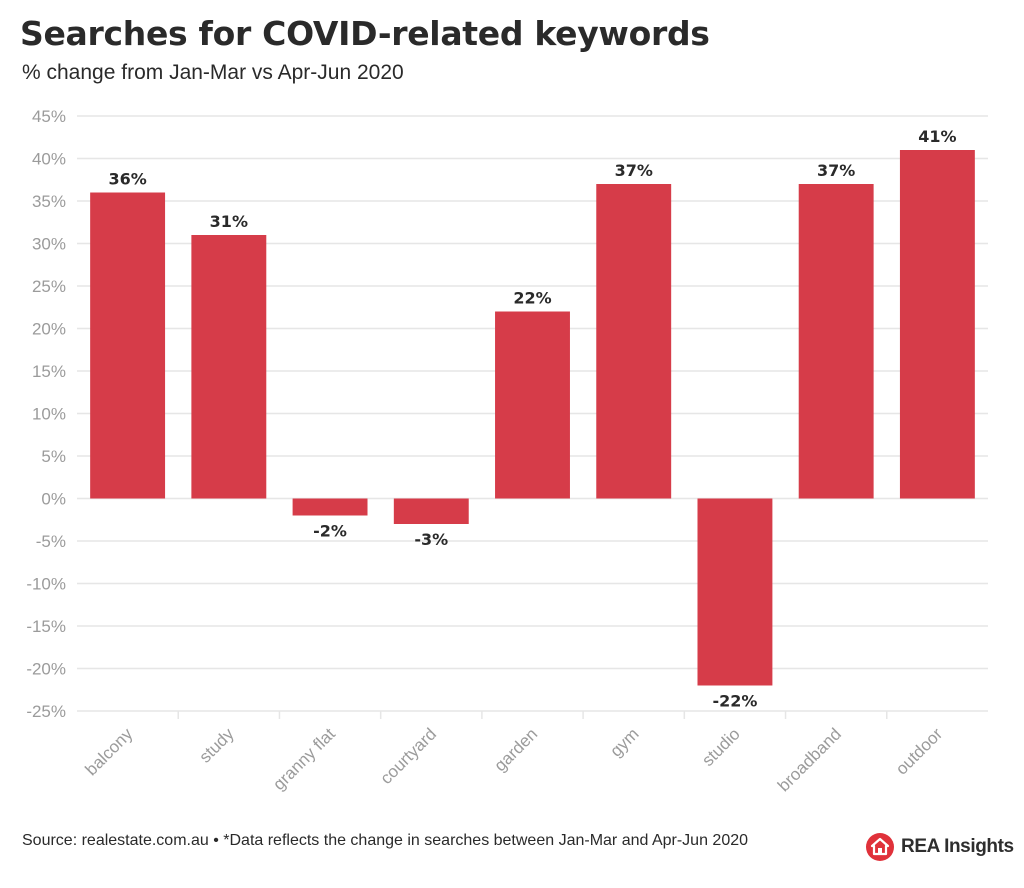 The width and height of the screenshot is (1024, 888). I want to click on y-tick-label: 20%, so click(49, 329).